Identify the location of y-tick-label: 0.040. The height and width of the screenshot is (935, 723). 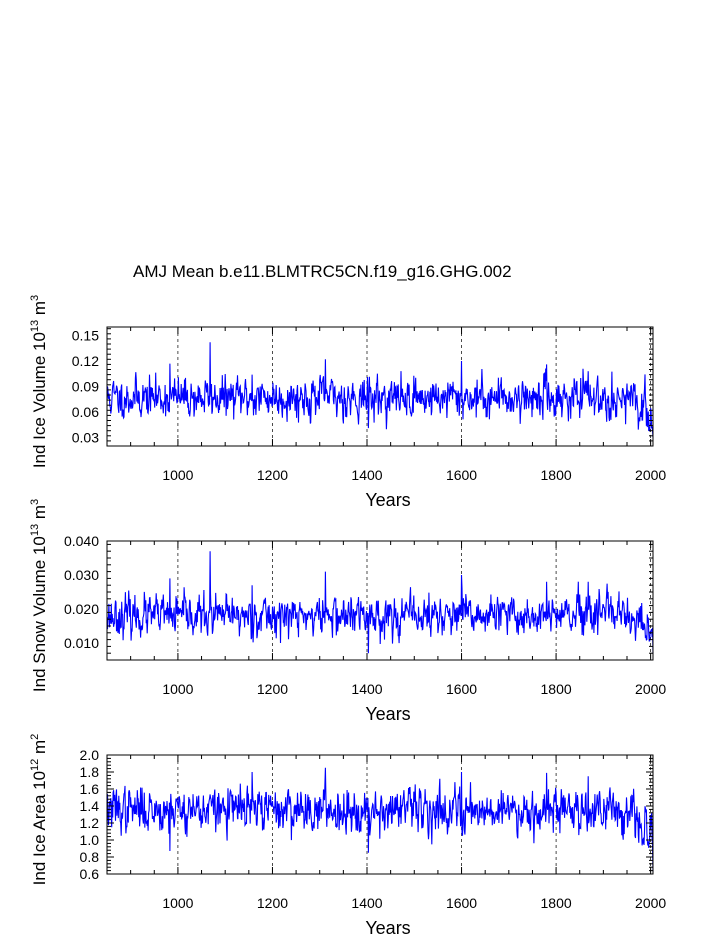
(81, 541).